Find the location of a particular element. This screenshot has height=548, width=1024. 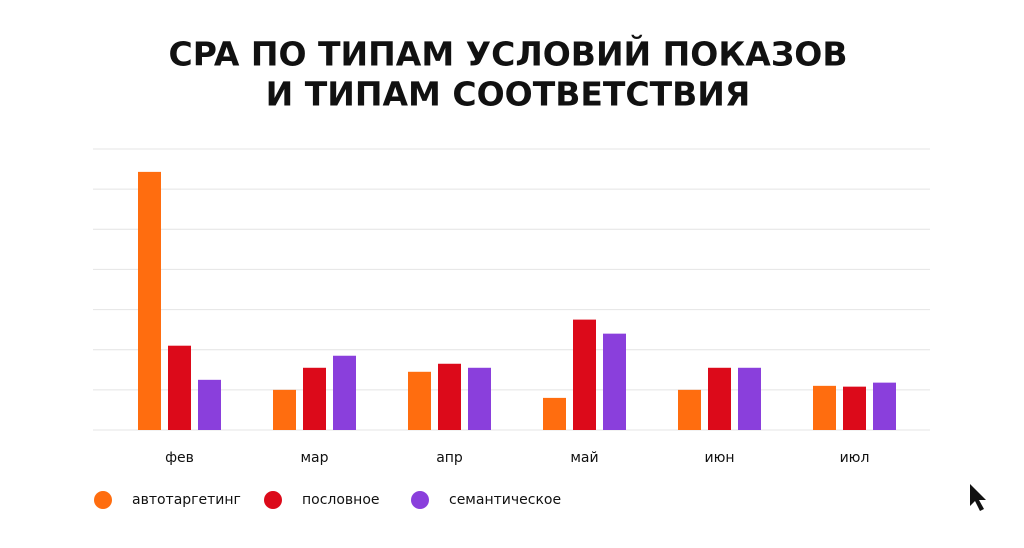

chart-title: CPA ПО ТИПАМ УСЛОВИЙ ПОКАЗОВ is located at coordinates (507, 54).